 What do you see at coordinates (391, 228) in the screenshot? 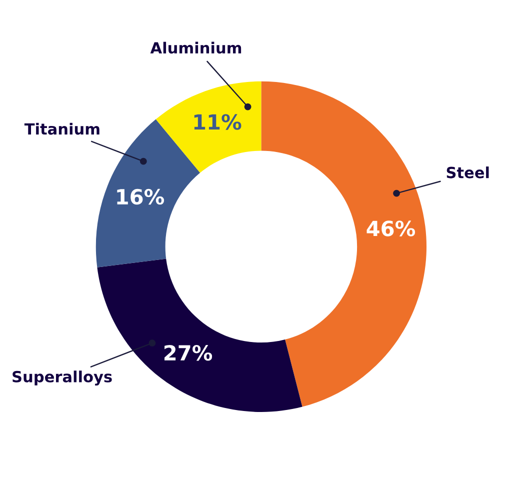
I see `data-label: 46%` at bounding box center [391, 228].